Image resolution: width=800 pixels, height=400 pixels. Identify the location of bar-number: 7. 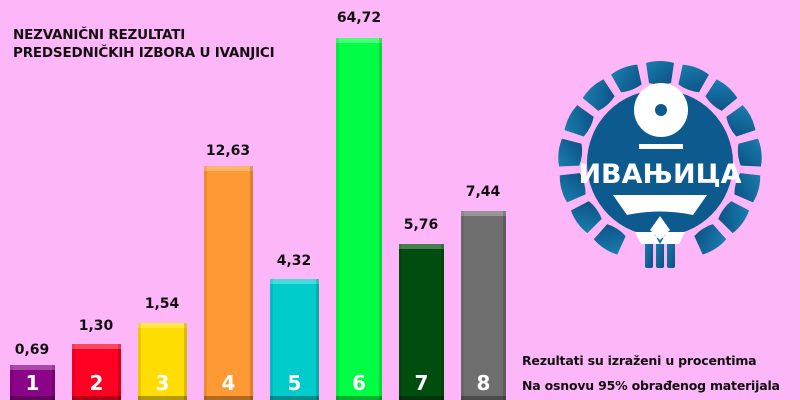
(421, 383).